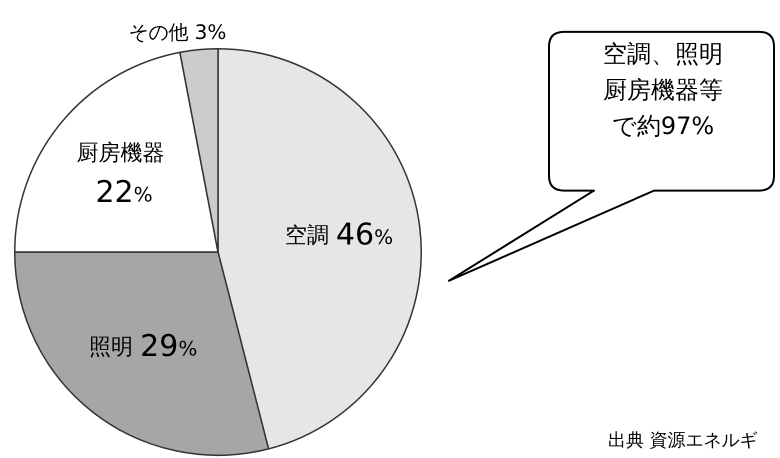 The image size is (780, 458). Describe the element at coordinates (683, 440) in the screenshot. I see `source-note: 出典 資源エネルギ` at that location.